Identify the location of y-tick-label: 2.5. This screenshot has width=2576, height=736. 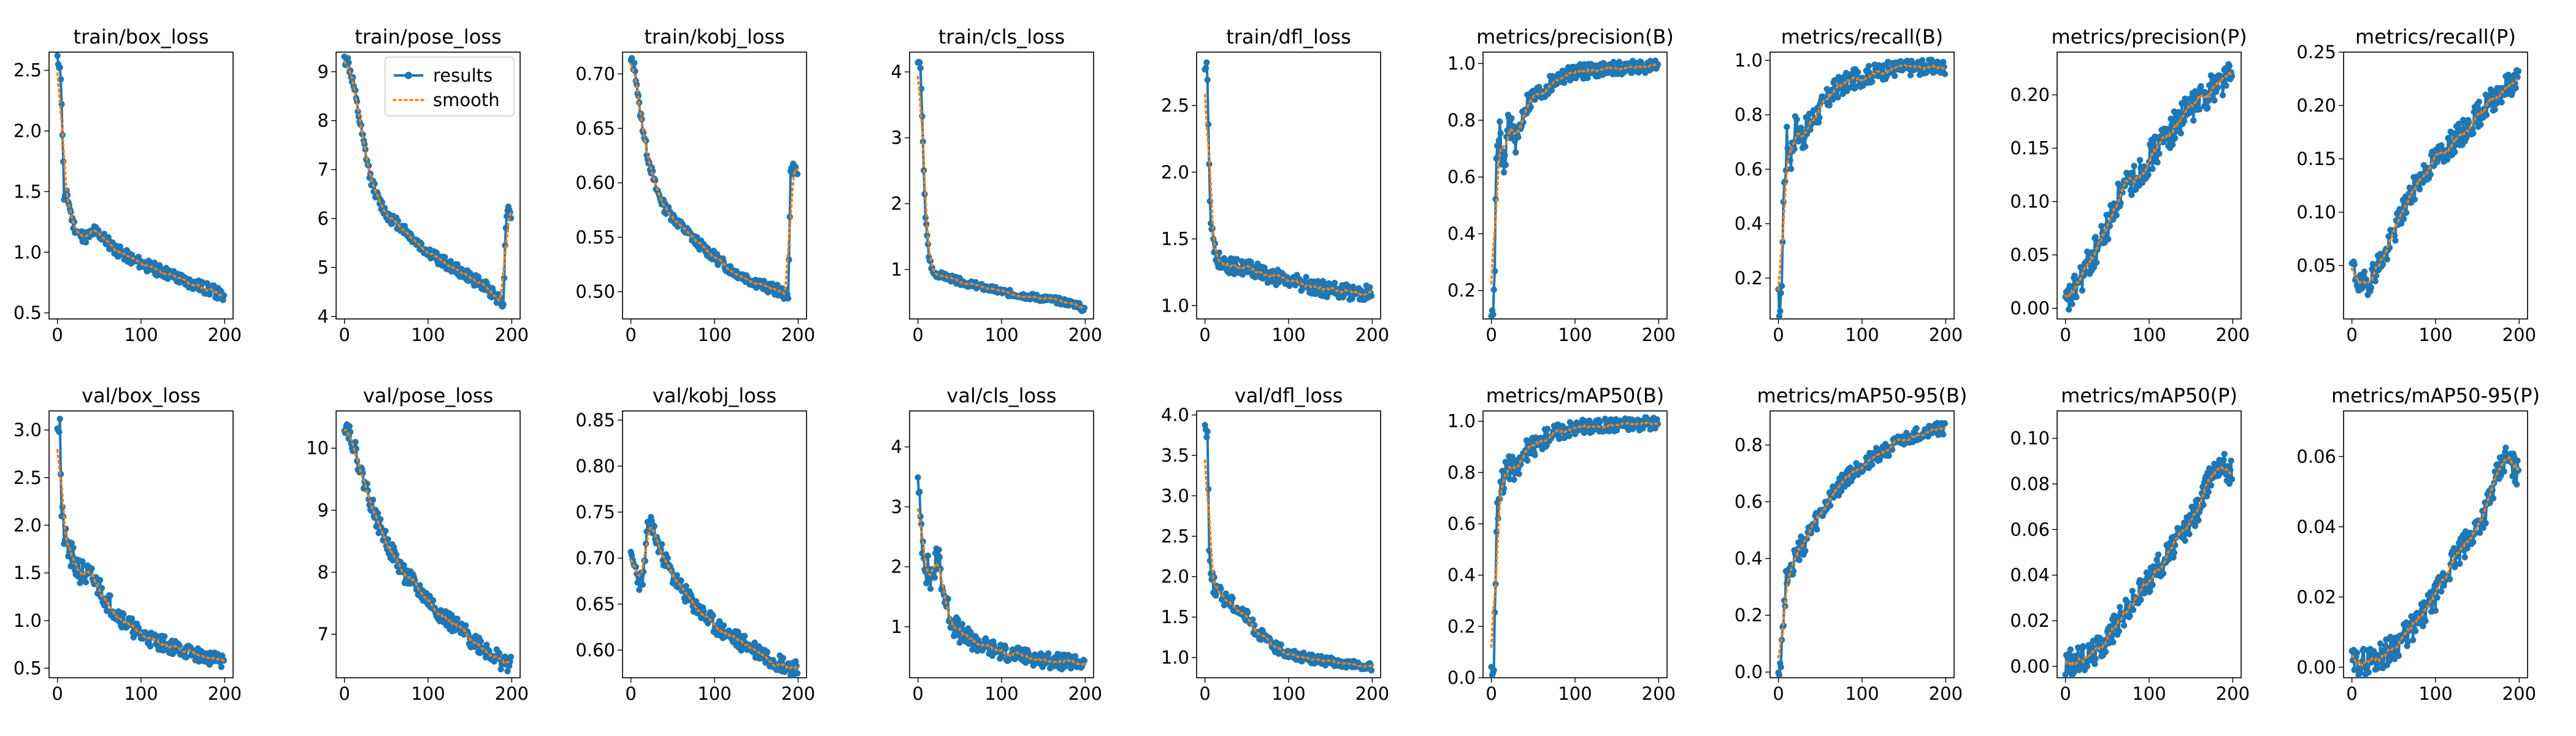
(1175, 536).